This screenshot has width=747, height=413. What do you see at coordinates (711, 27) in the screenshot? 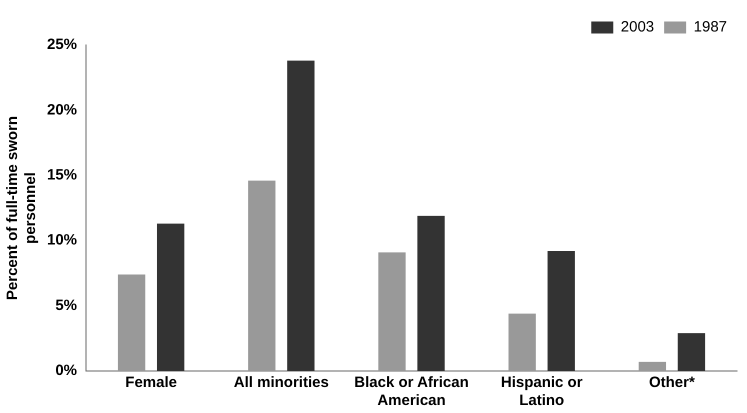
I see `legend-label: 1987` at bounding box center [711, 27].